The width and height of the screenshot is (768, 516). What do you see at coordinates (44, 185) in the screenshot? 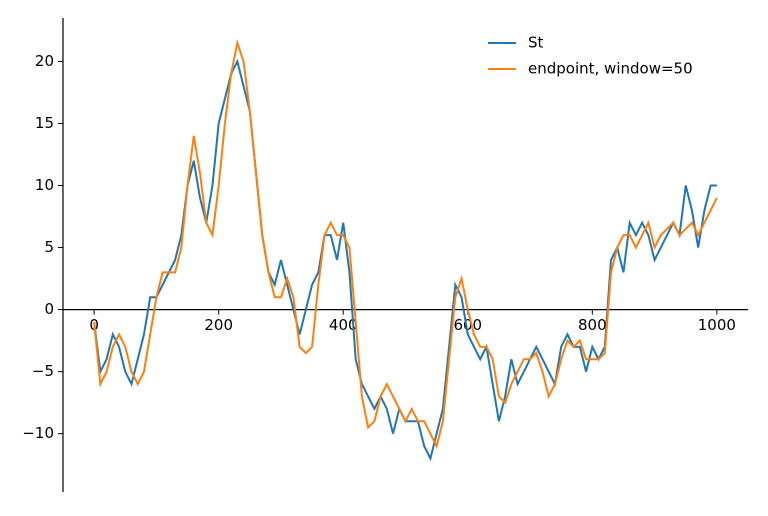
I see `y-tick-label: 10` at bounding box center [44, 185].